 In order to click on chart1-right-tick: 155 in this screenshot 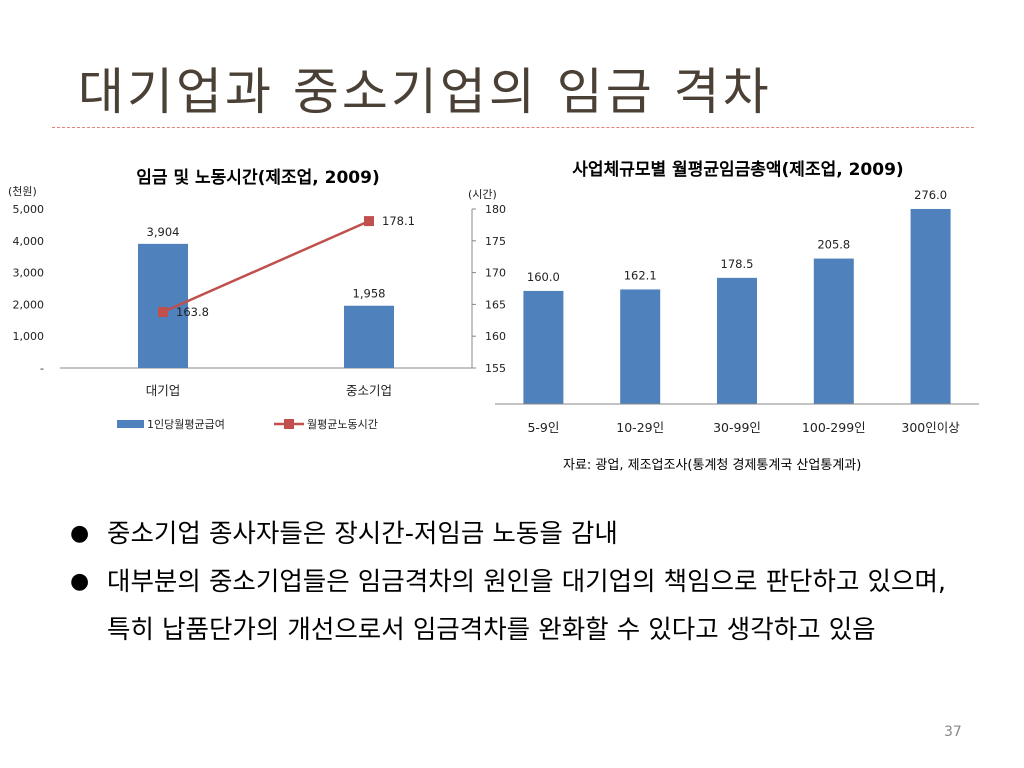, I will do `click(495, 368)`.